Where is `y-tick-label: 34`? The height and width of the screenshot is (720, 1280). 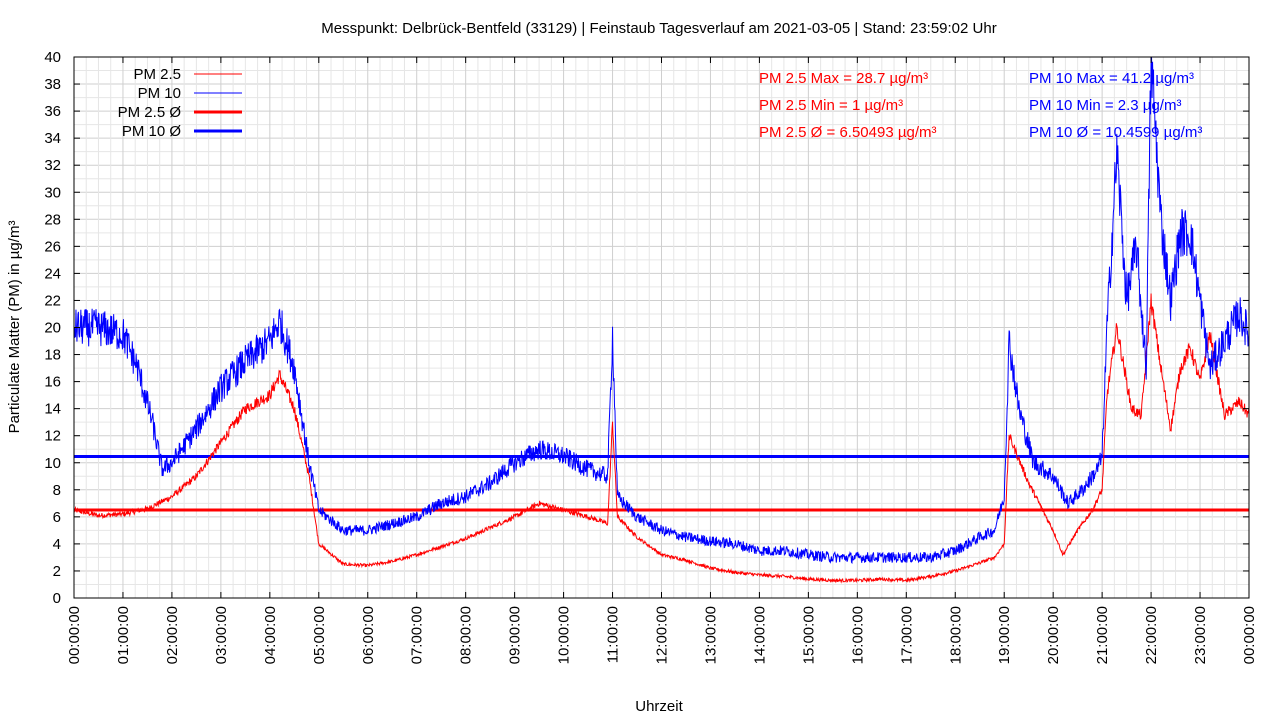
y-tick-label: 34 is located at coordinates (52, 138).